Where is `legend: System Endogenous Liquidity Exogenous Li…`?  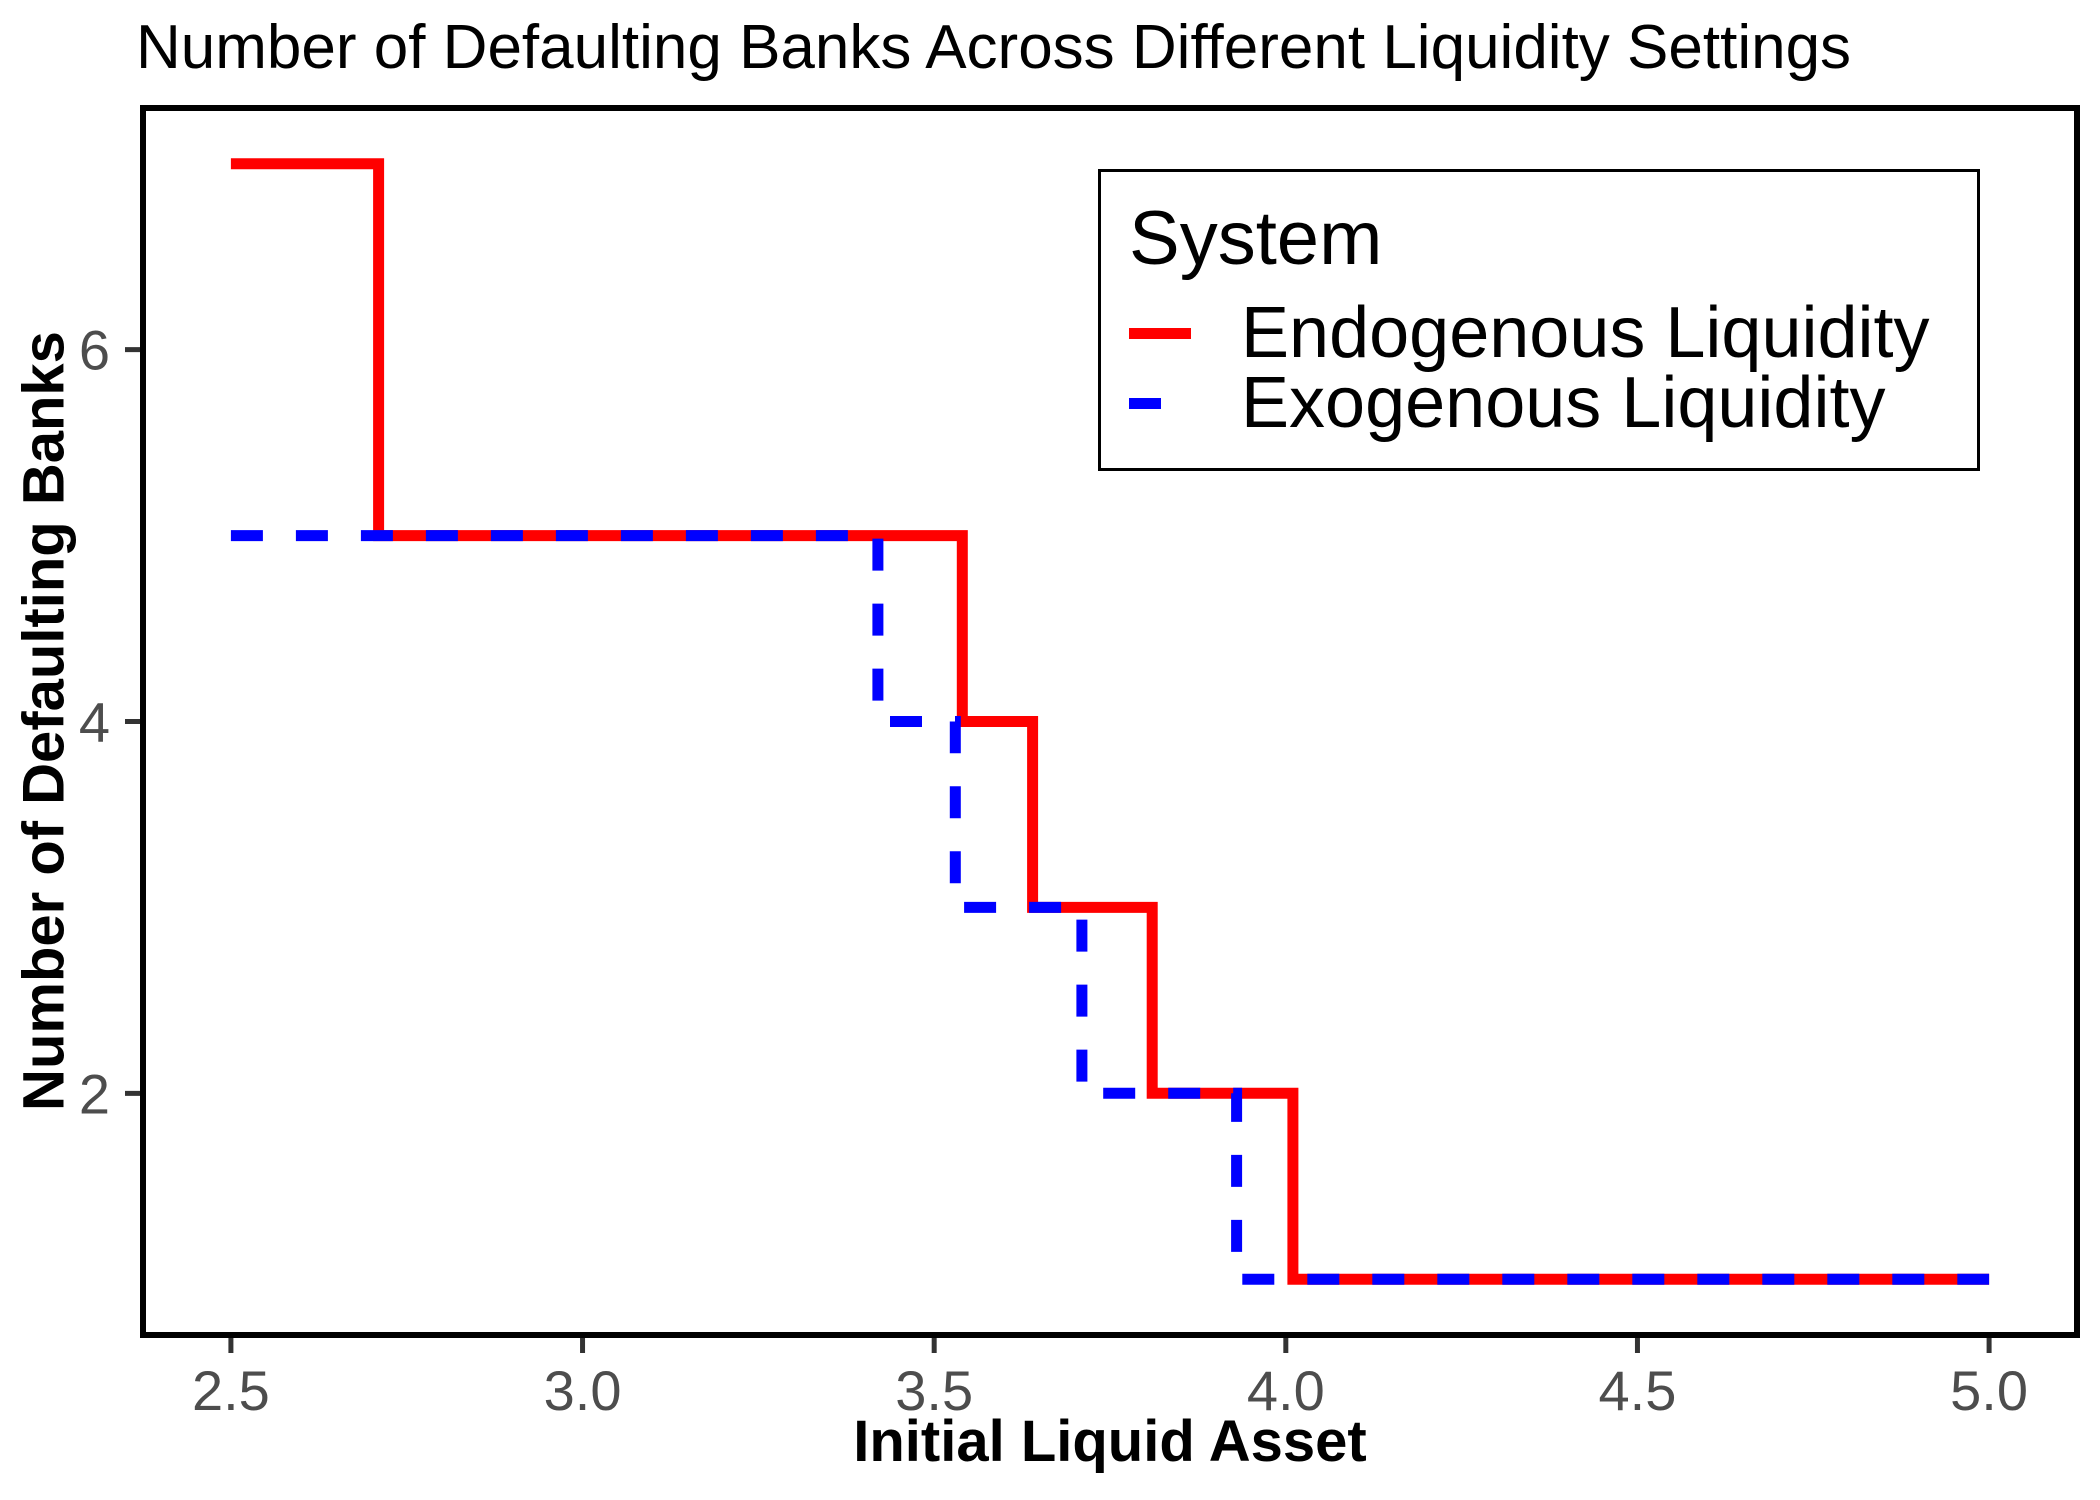 legend: System Endogenous Liquidity Exogenous Li… is located at coordinates (1539, 320).